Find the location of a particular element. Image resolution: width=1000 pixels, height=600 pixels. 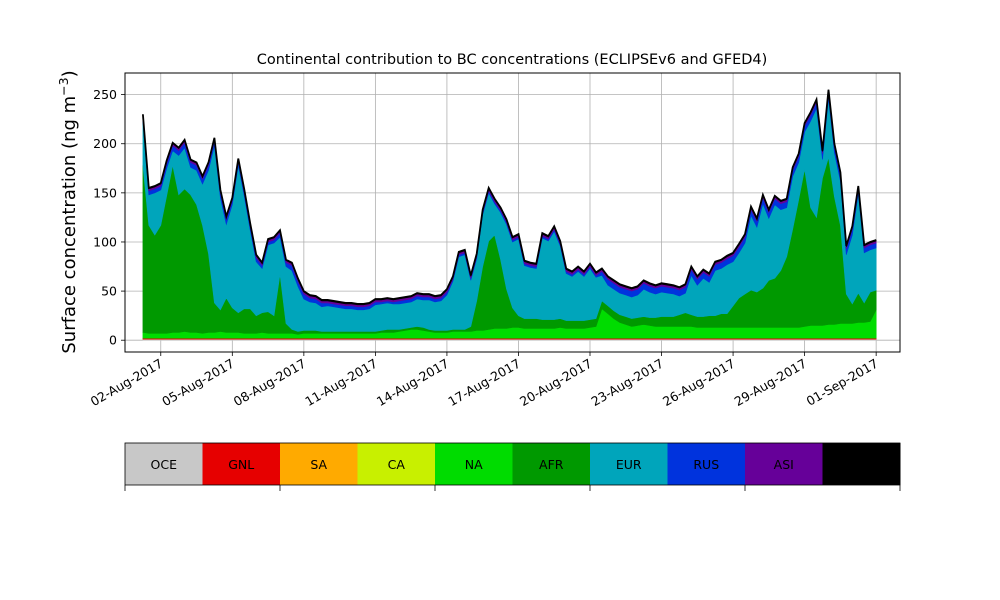

x-tick: 14-Aug-2017 is located at coordinates (413, 380).